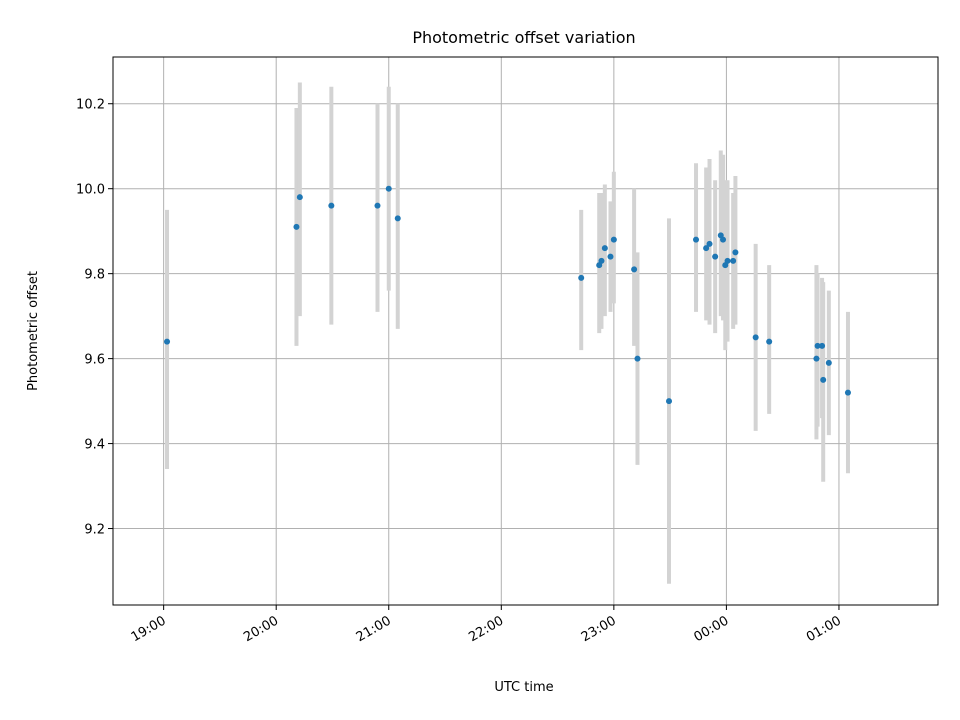  Describe the element at coordinates (94, 275) in the screenshot. I see `y-tick-label: 9.8` at that location.